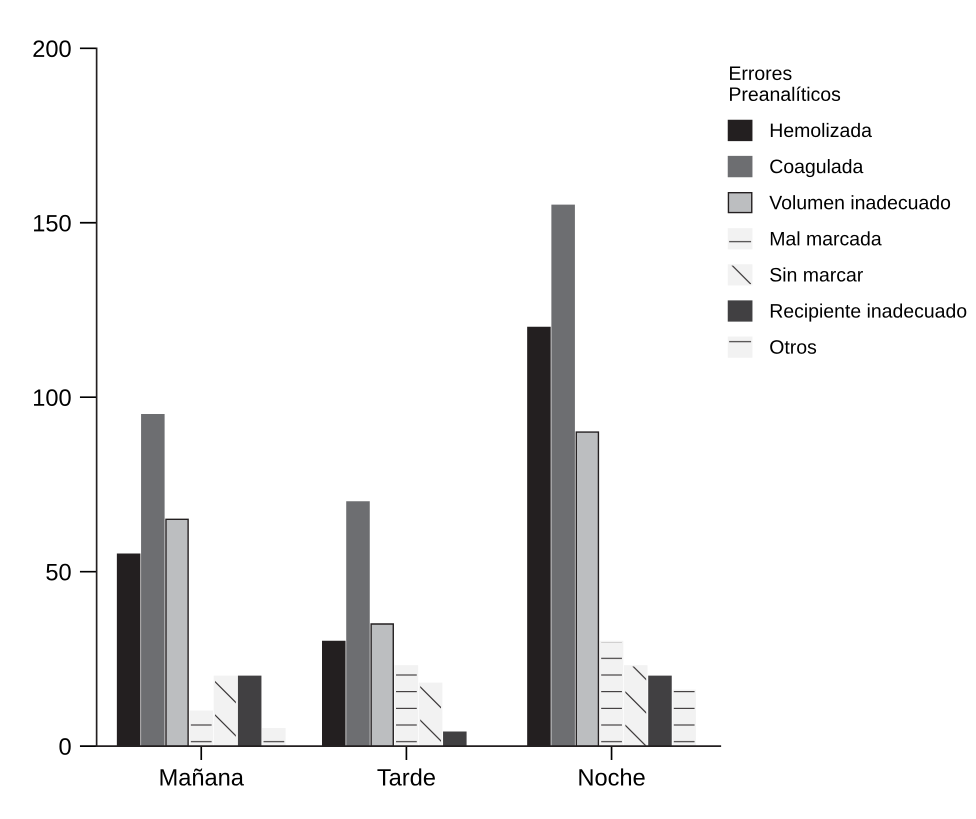  Describe the element at coordinates (52, 397) in the screenshot. I see `y-tick-label: 100` at that location.